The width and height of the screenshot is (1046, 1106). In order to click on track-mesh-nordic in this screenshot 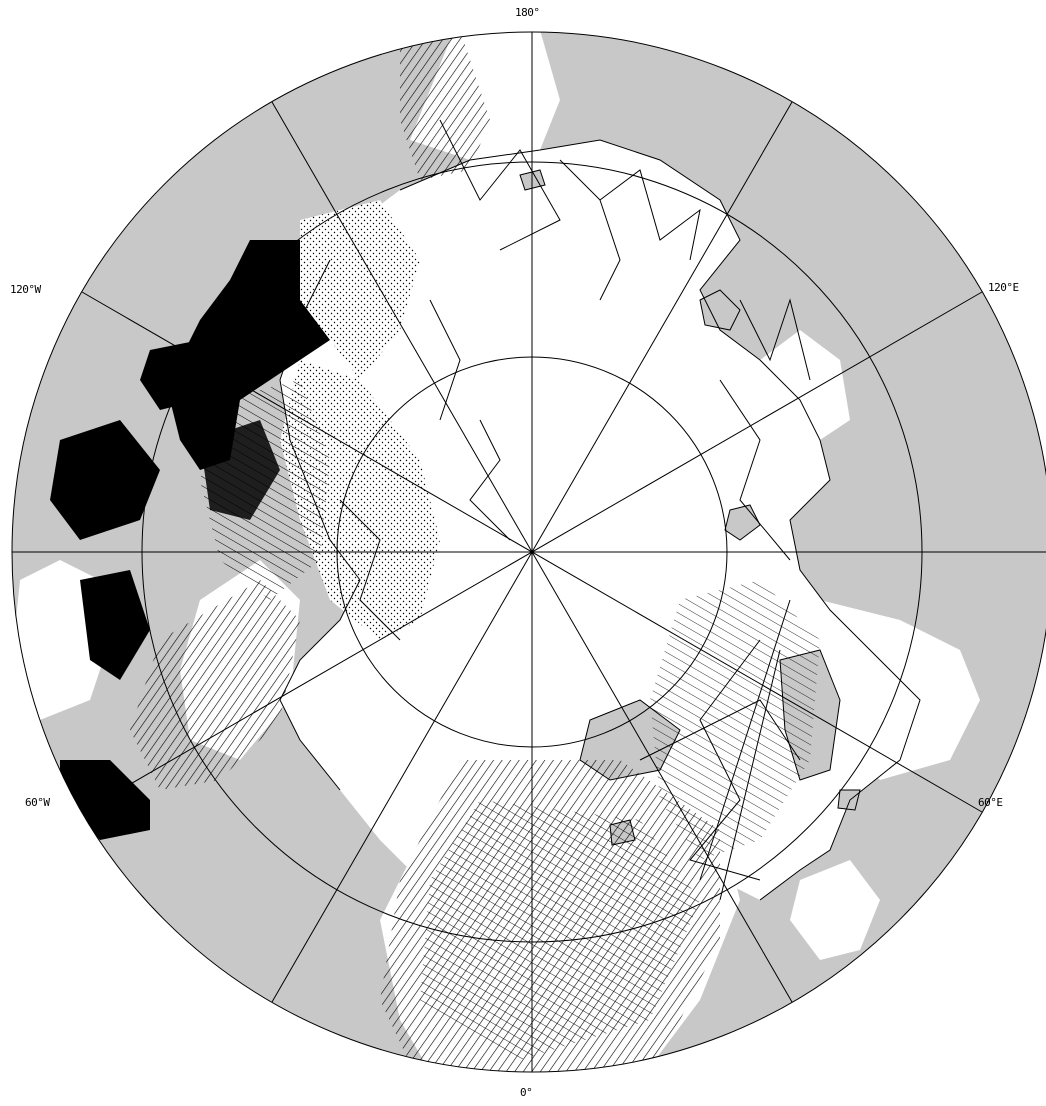, I will do `click(560, 930)`.